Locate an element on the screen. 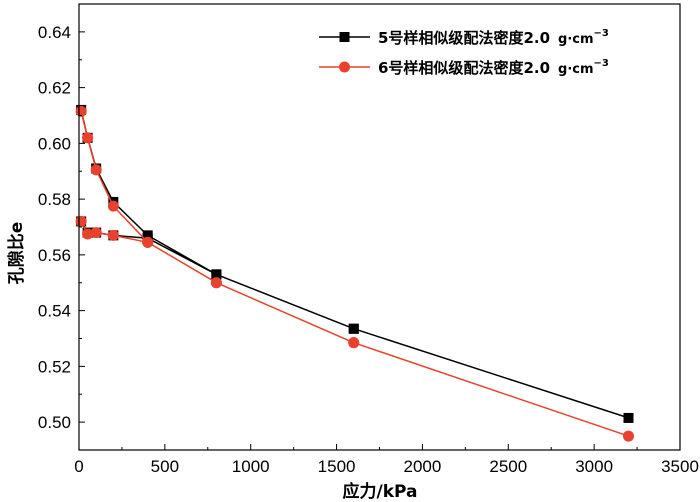 Image resolution: width=700 pixels, height=502 pixels. legend-label: 6号样相似级配法密度2.0 g·cm−3 is located at coordinates (493, 67).